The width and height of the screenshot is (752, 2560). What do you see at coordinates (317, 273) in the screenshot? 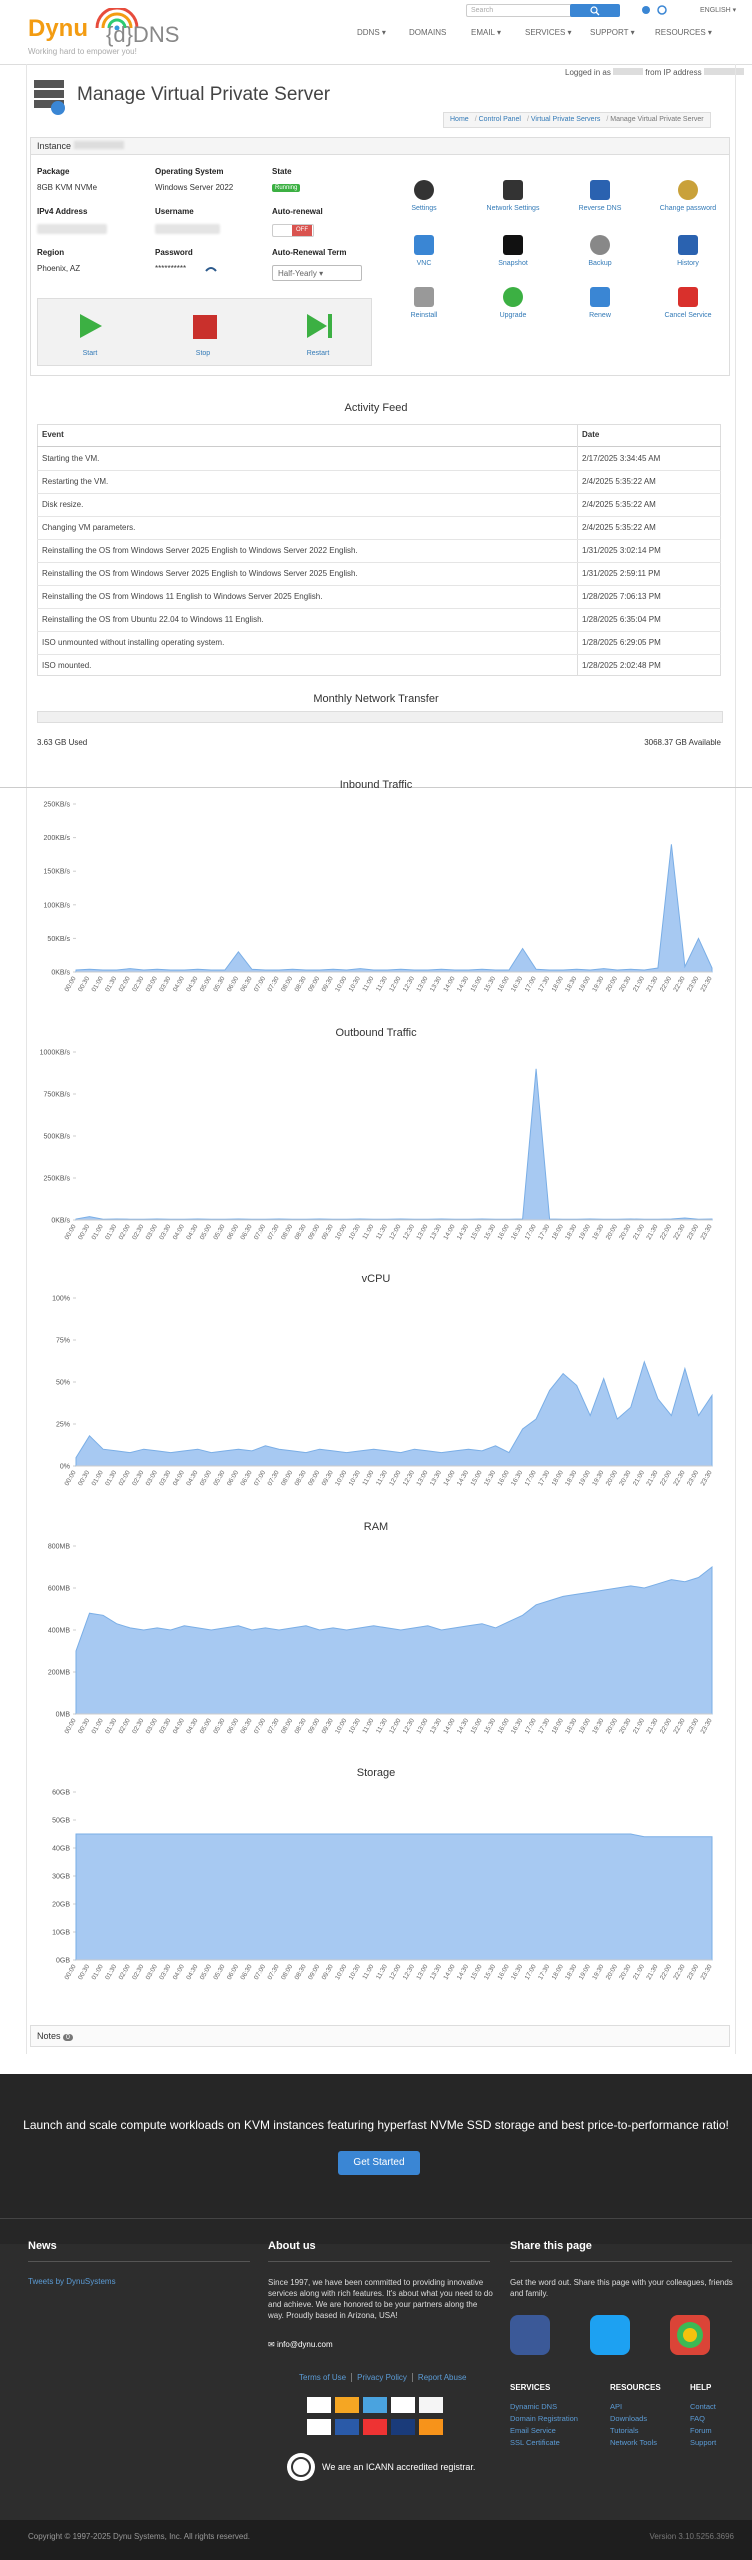
I see `select: Half-Yearly` at bounding box center [317, 273].